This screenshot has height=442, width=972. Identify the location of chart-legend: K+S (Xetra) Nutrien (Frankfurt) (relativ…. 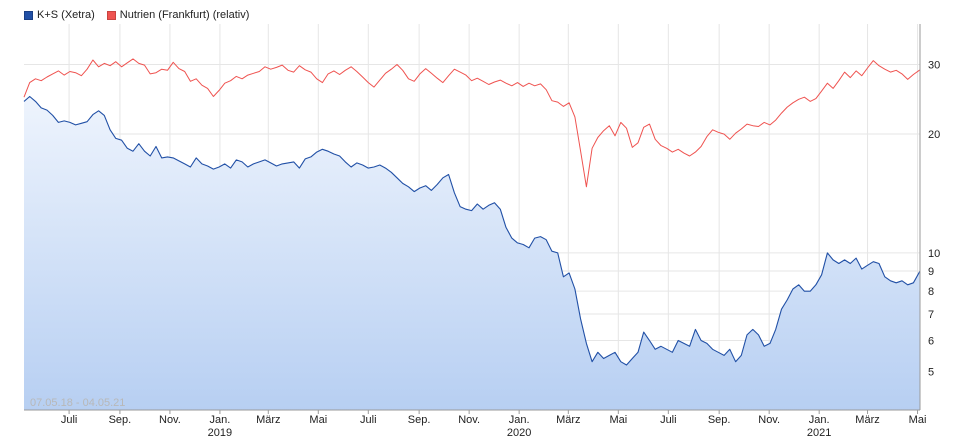
(142, 15).